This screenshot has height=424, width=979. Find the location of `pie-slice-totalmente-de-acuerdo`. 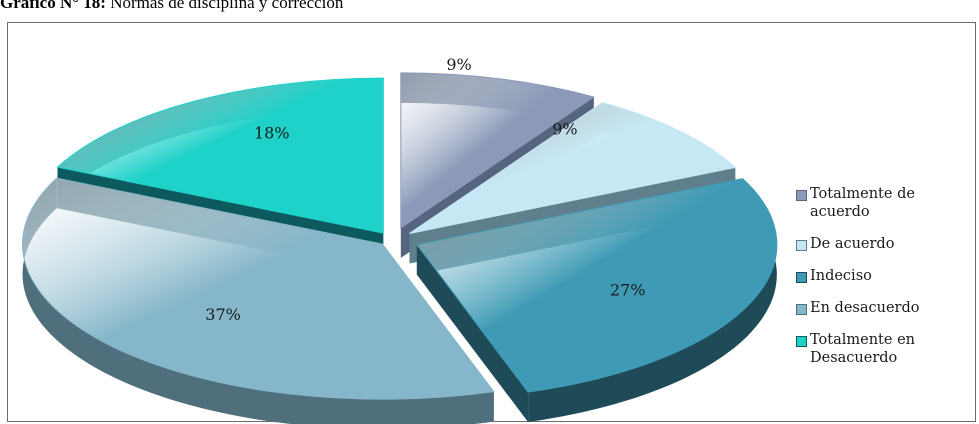

pie-slice-totalmente-de-acuerdo is located at coordinates (497, 150).